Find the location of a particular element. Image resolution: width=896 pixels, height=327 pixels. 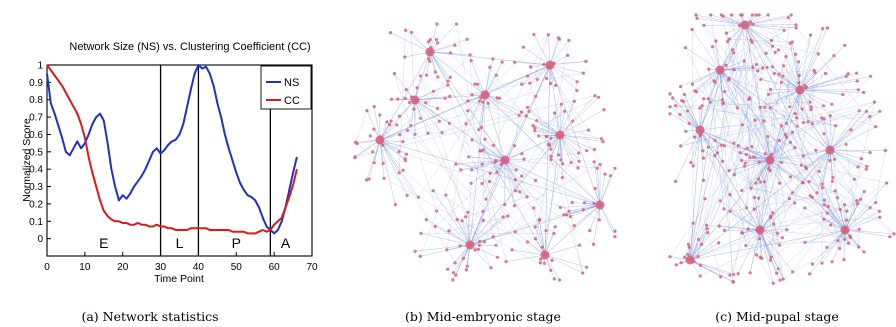

stage-label: L is located at coordinates (180, 243).